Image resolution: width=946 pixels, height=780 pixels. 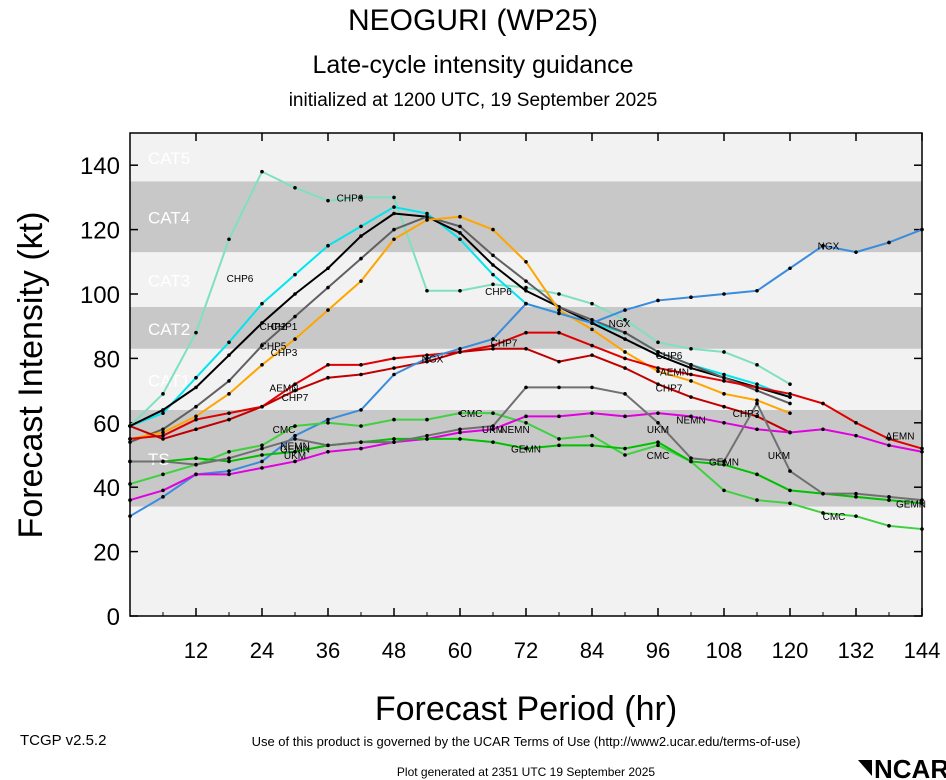 What do you see at coordinates (100, 166) in the screenshot?
I see `y-tick-label: 140` at bounding box center [100, 166].